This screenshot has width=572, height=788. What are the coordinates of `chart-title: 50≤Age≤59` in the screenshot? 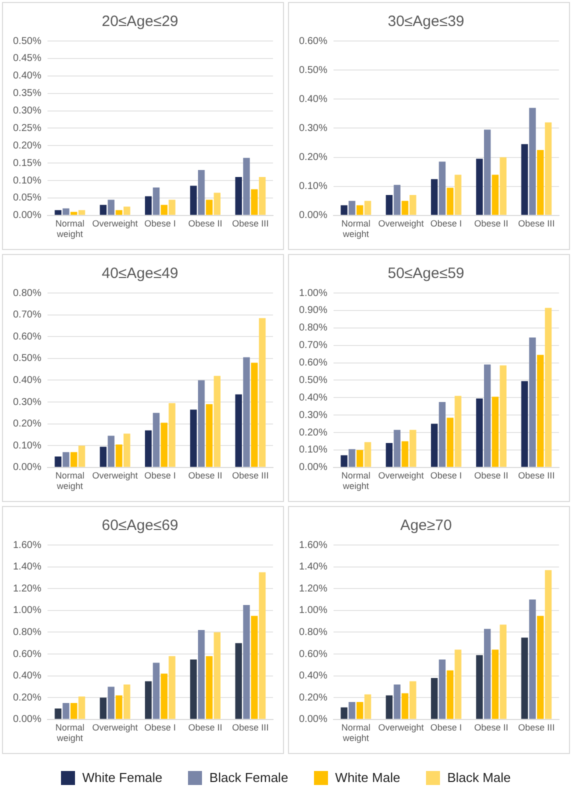 It's located at (426, 273).